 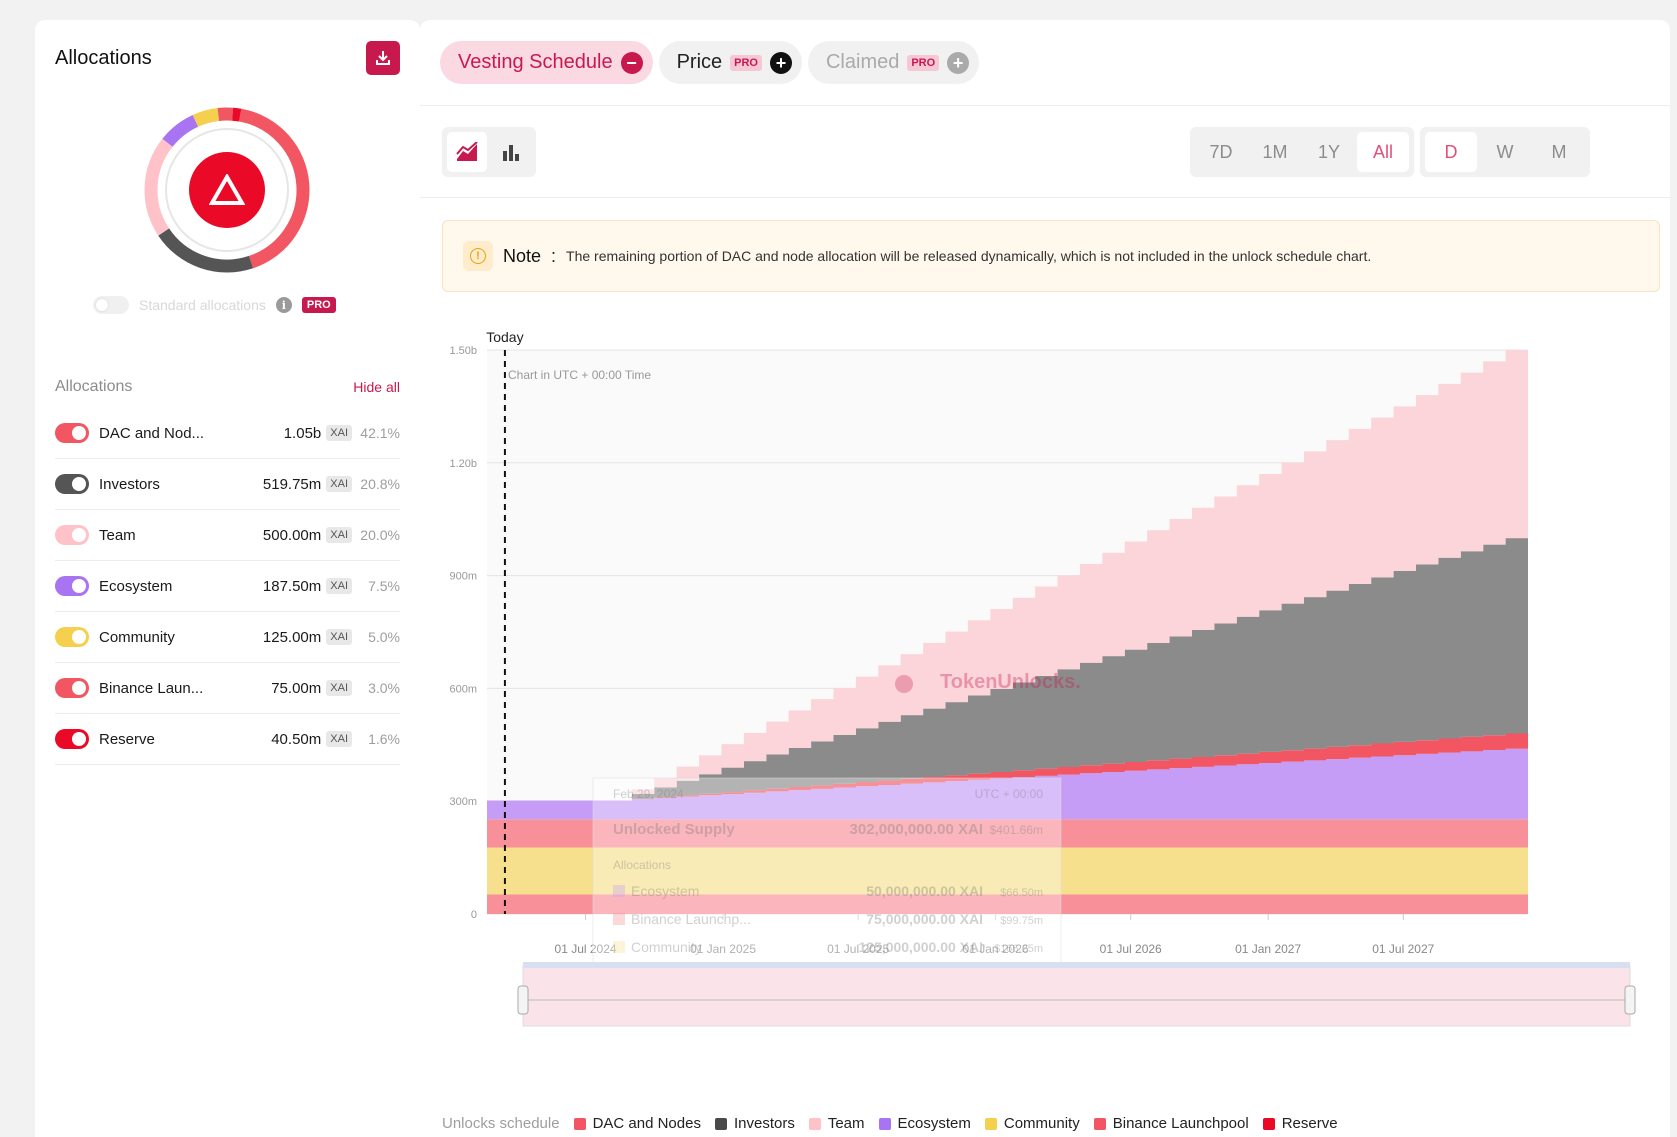 What do you see at coordinates (958, 62) in the screenshot?
I see `plus-icon: +` at bounding box center [958, 62].